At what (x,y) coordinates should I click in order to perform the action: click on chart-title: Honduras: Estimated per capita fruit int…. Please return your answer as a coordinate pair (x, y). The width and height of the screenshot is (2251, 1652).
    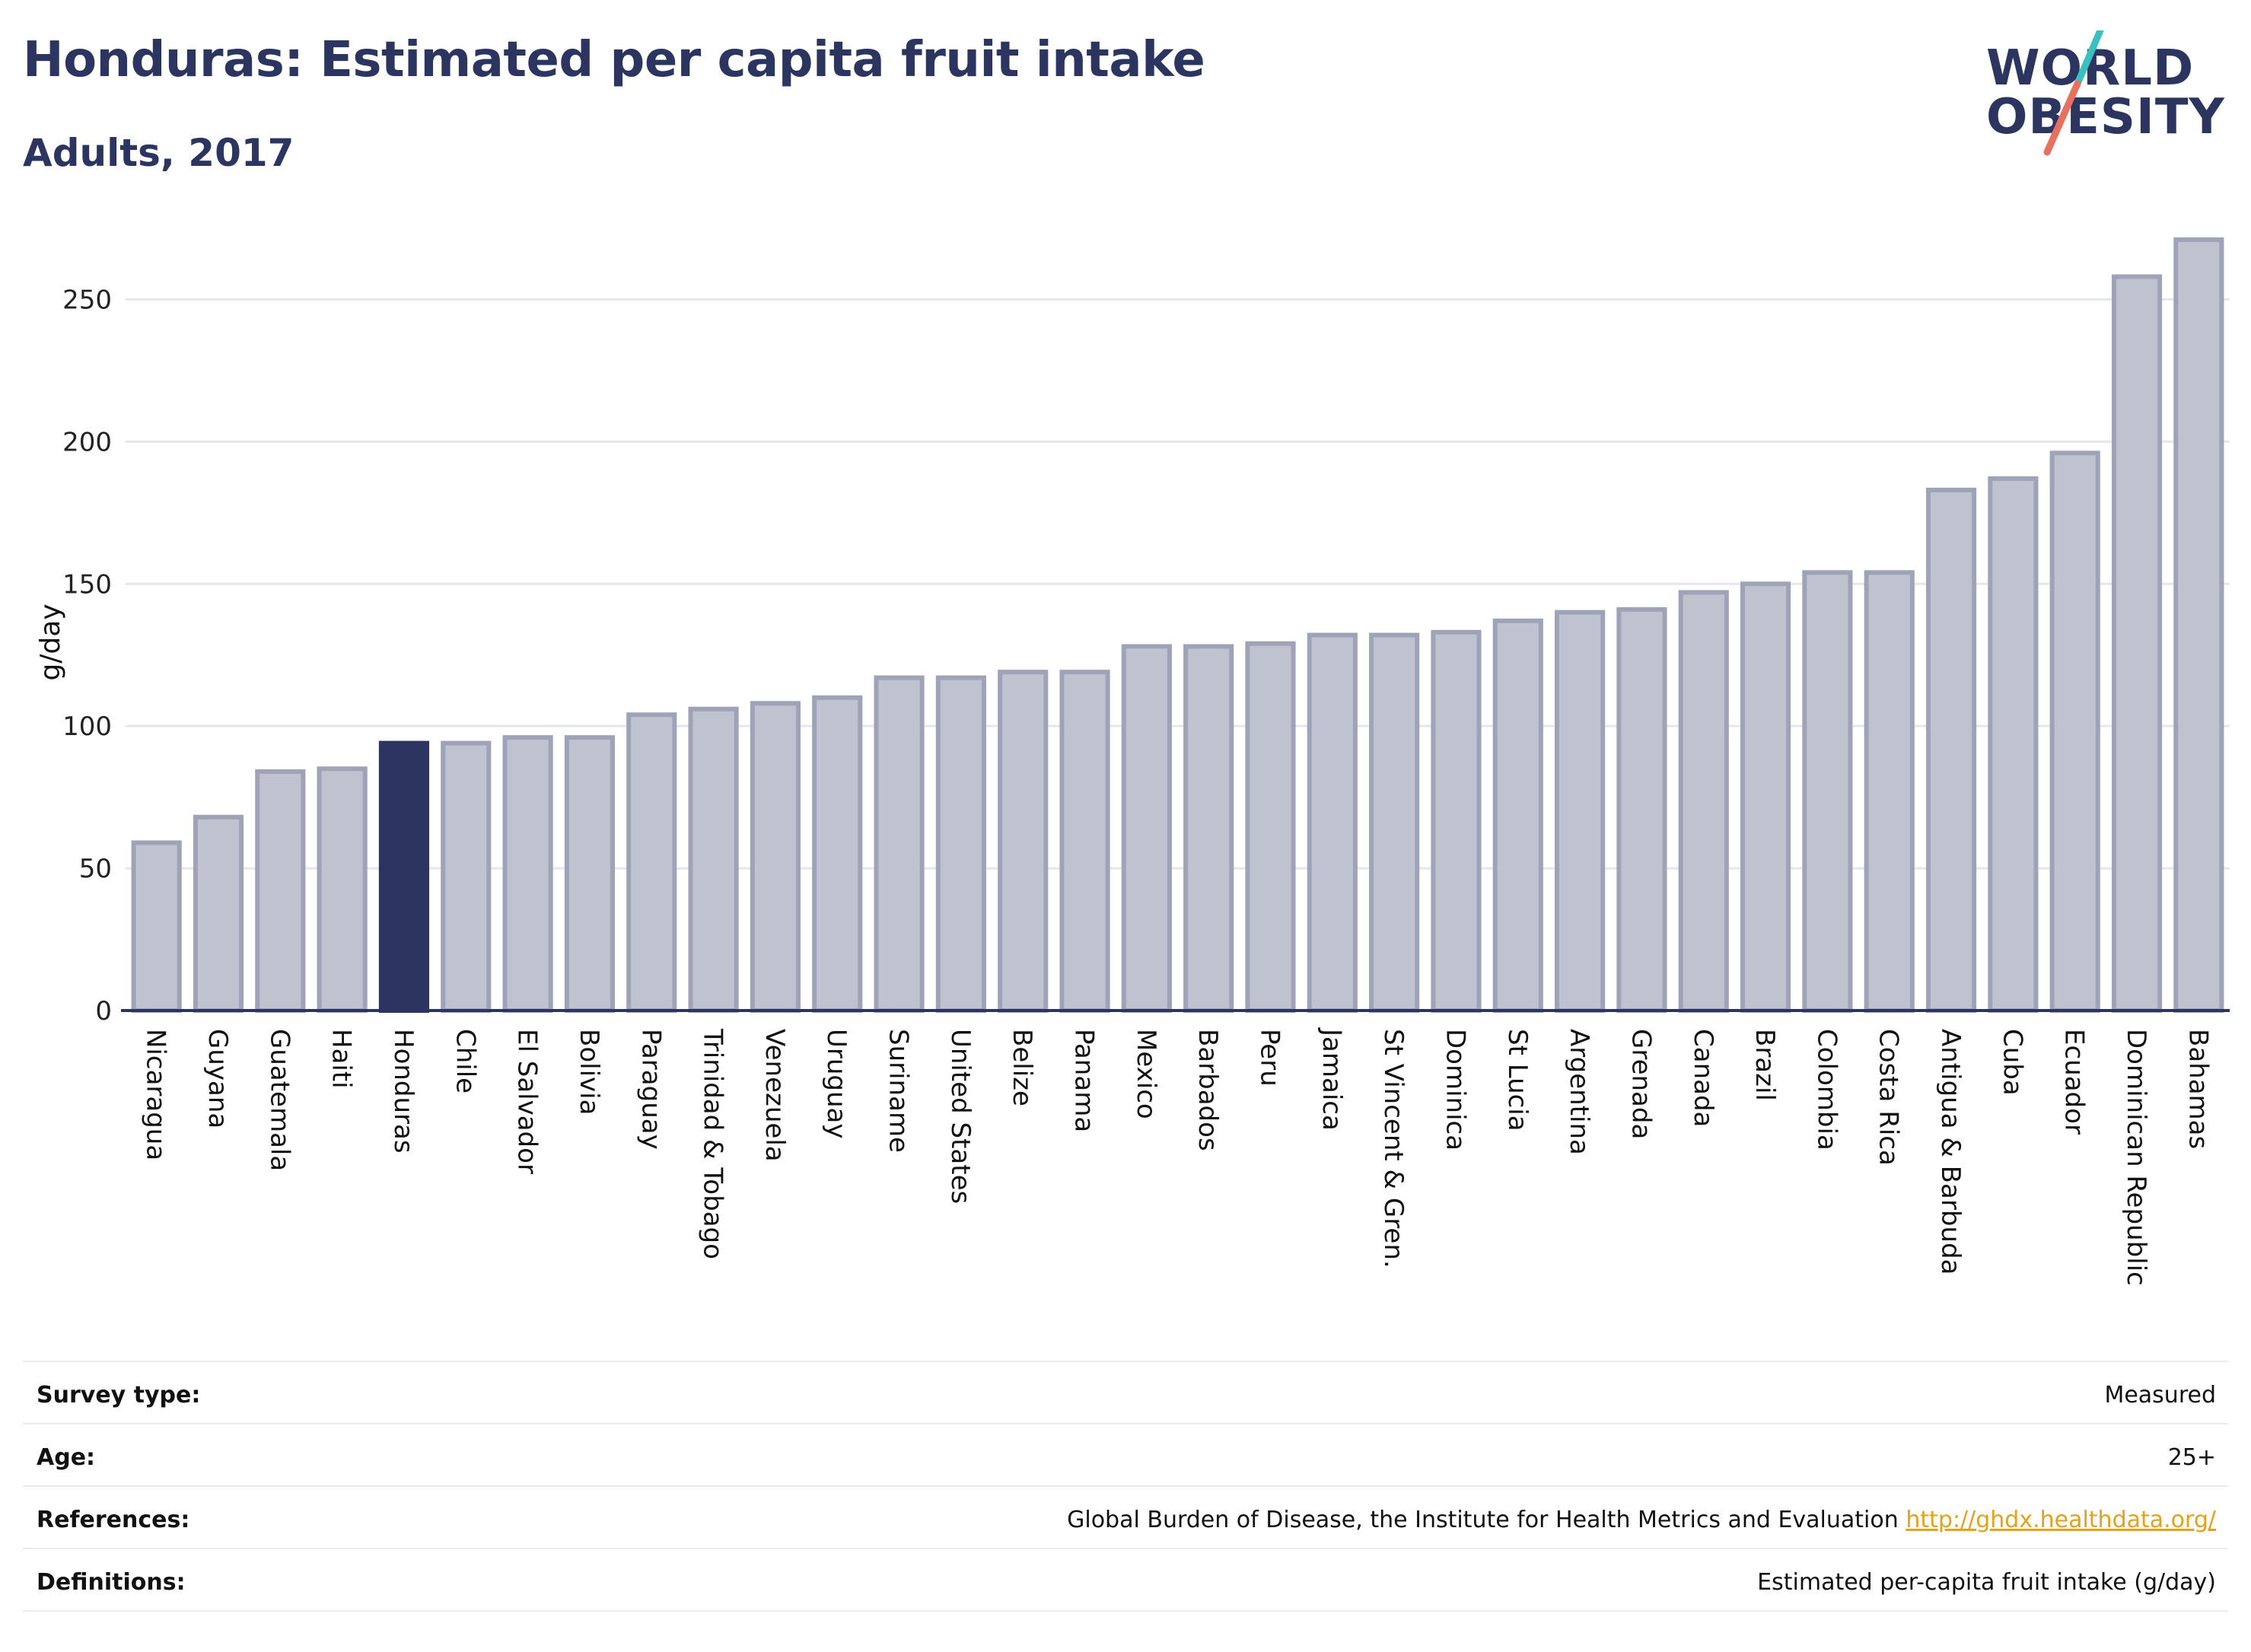
    Looking at the image, I should click on (614, 60).